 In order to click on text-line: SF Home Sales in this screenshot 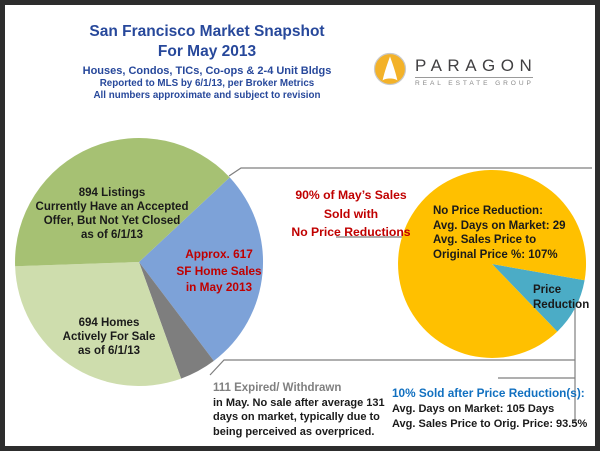, I will do `click(219, 270)`.